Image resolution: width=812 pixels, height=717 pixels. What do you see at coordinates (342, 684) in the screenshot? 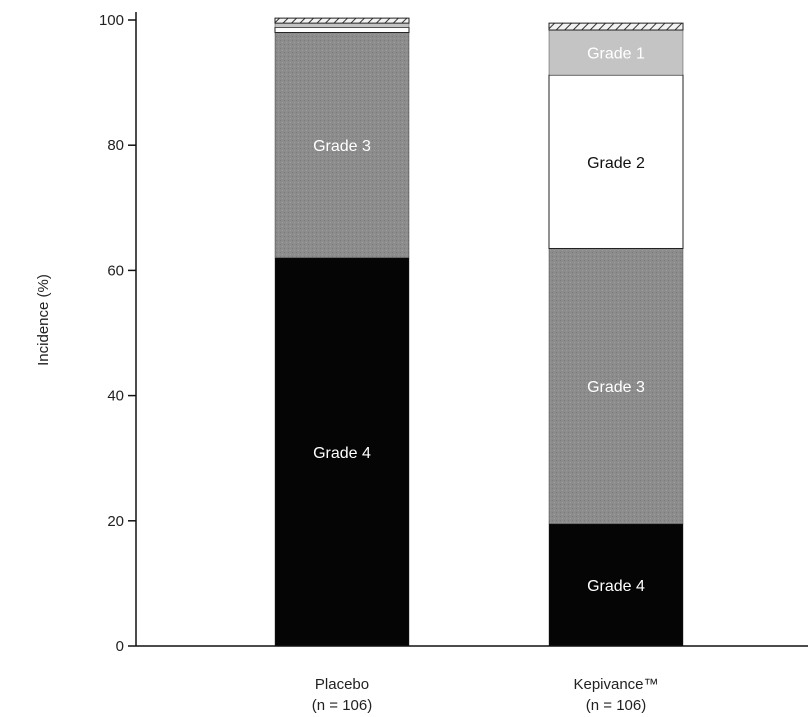
I see `x-category-label: Placebo` at bounding box center [342, 684].